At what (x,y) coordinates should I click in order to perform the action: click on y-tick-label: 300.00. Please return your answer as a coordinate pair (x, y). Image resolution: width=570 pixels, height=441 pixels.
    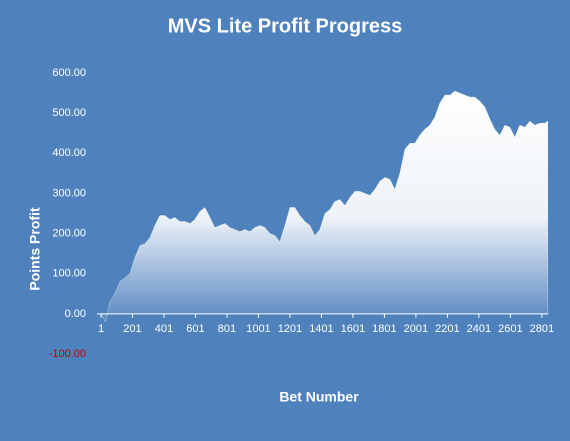
    Looking at the image, I should click on (69, 193).